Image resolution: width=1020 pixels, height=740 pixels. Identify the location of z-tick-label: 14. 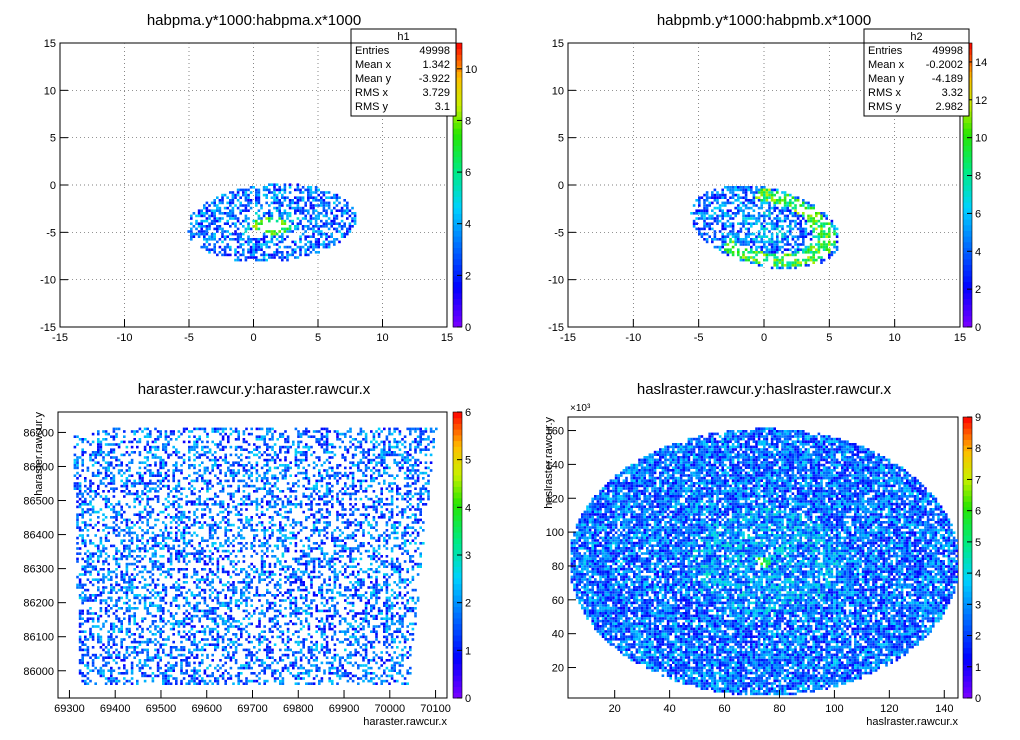
(981, 63).